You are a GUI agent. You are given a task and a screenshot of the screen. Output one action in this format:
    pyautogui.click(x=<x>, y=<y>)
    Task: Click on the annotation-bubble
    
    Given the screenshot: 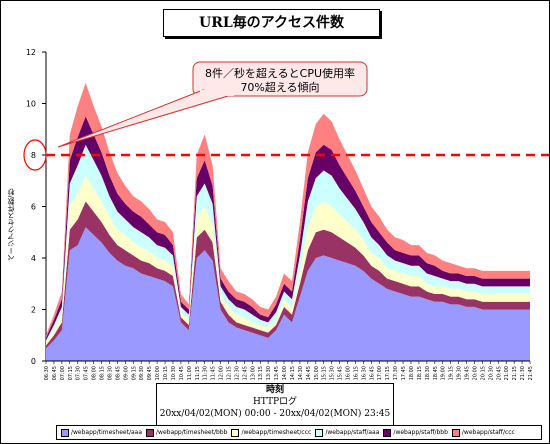 What is the action you would take?
    pyautogui.click(x=280, y=79)
    